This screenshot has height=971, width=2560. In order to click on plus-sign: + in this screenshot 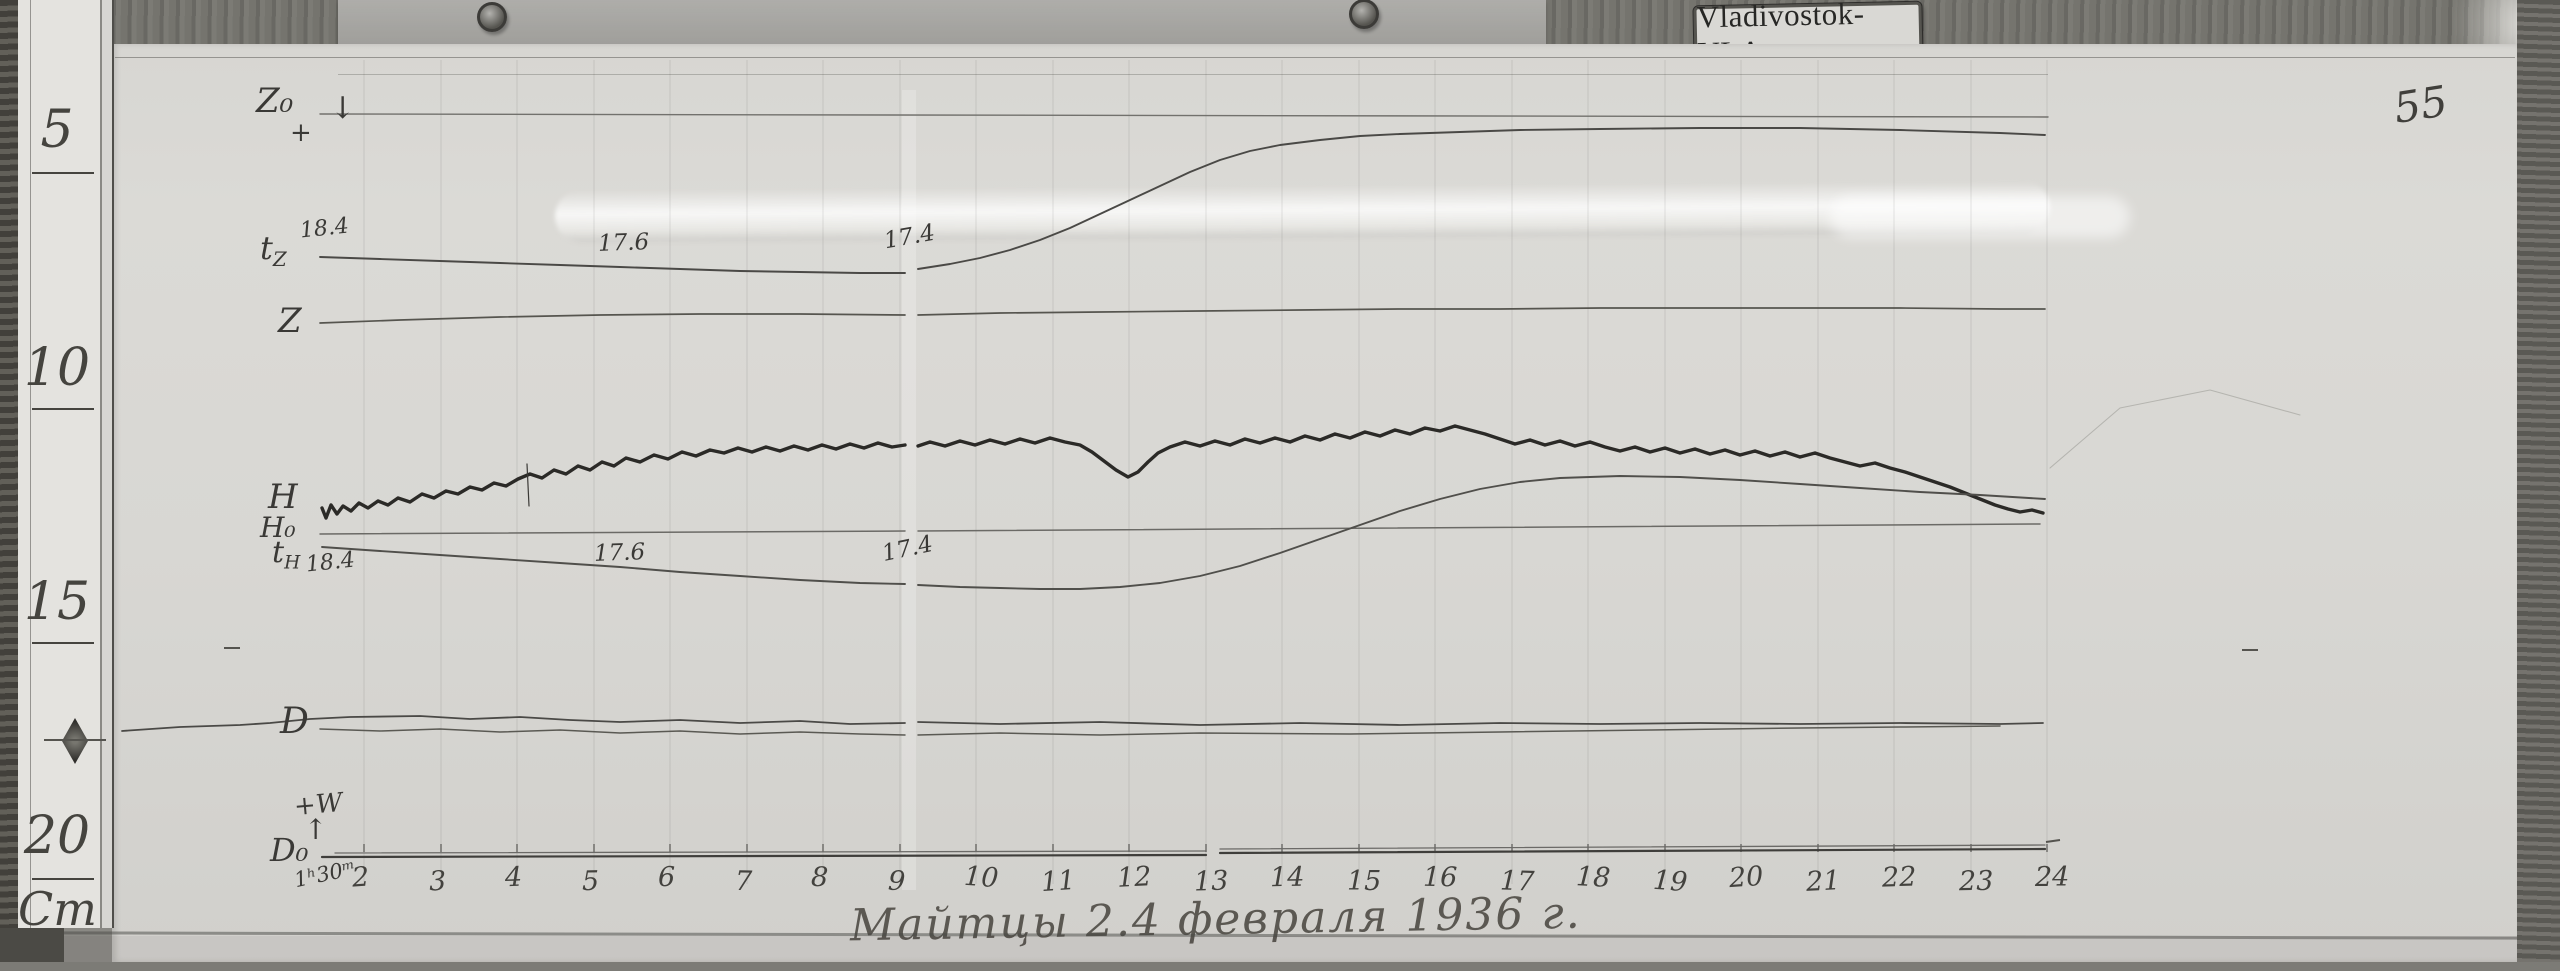, I will do `click(301, 133)`.